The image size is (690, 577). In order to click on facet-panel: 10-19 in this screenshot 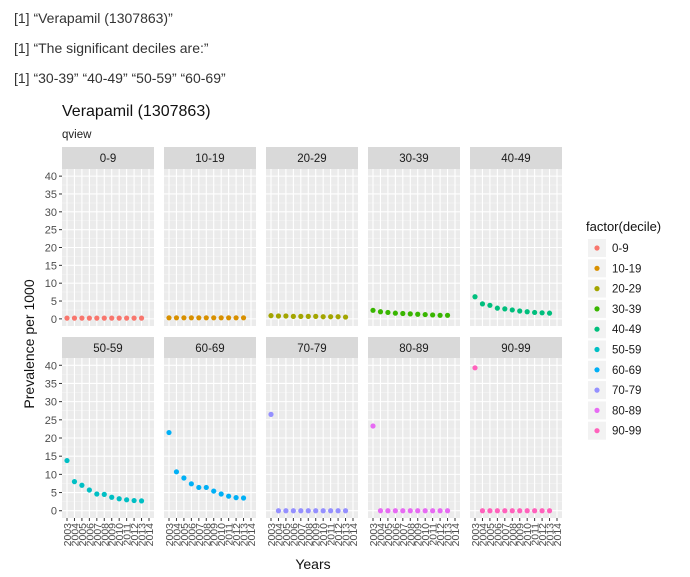, I will do `click(210, 236)`.